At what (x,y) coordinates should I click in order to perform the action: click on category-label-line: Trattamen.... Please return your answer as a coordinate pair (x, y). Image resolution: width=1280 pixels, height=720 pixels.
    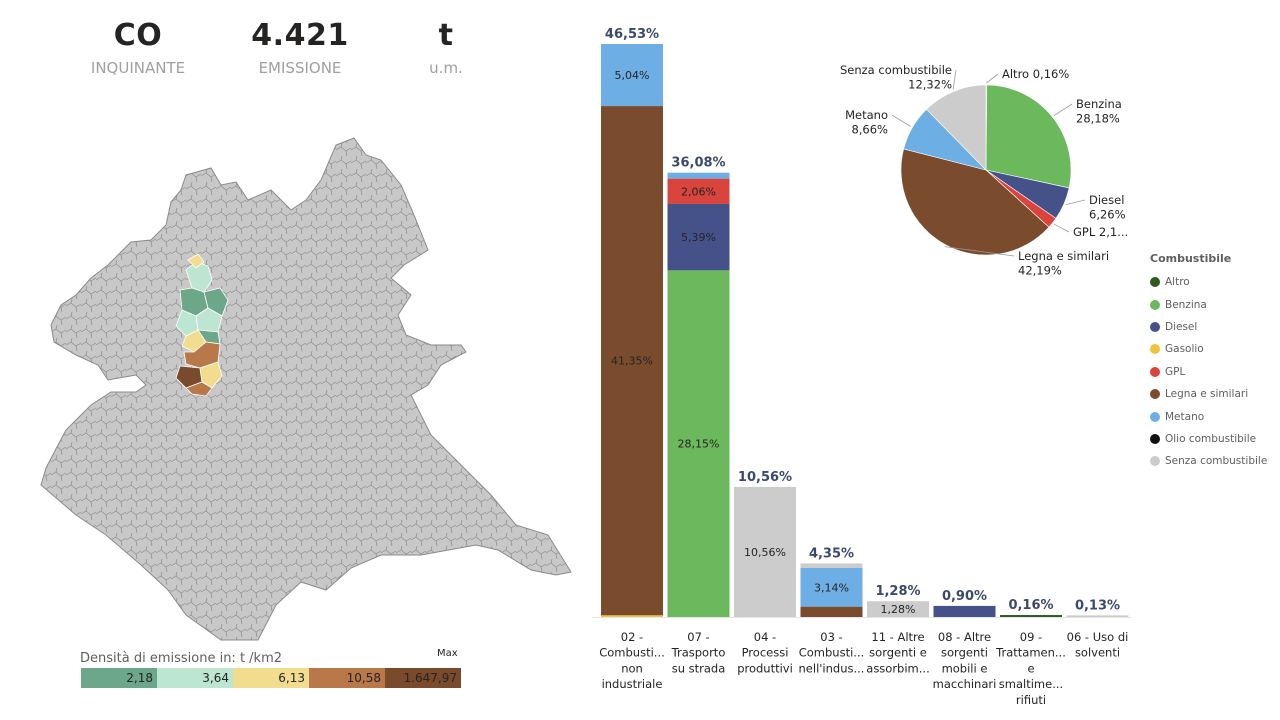
    Looking at the image, I should click on (1030, 653).